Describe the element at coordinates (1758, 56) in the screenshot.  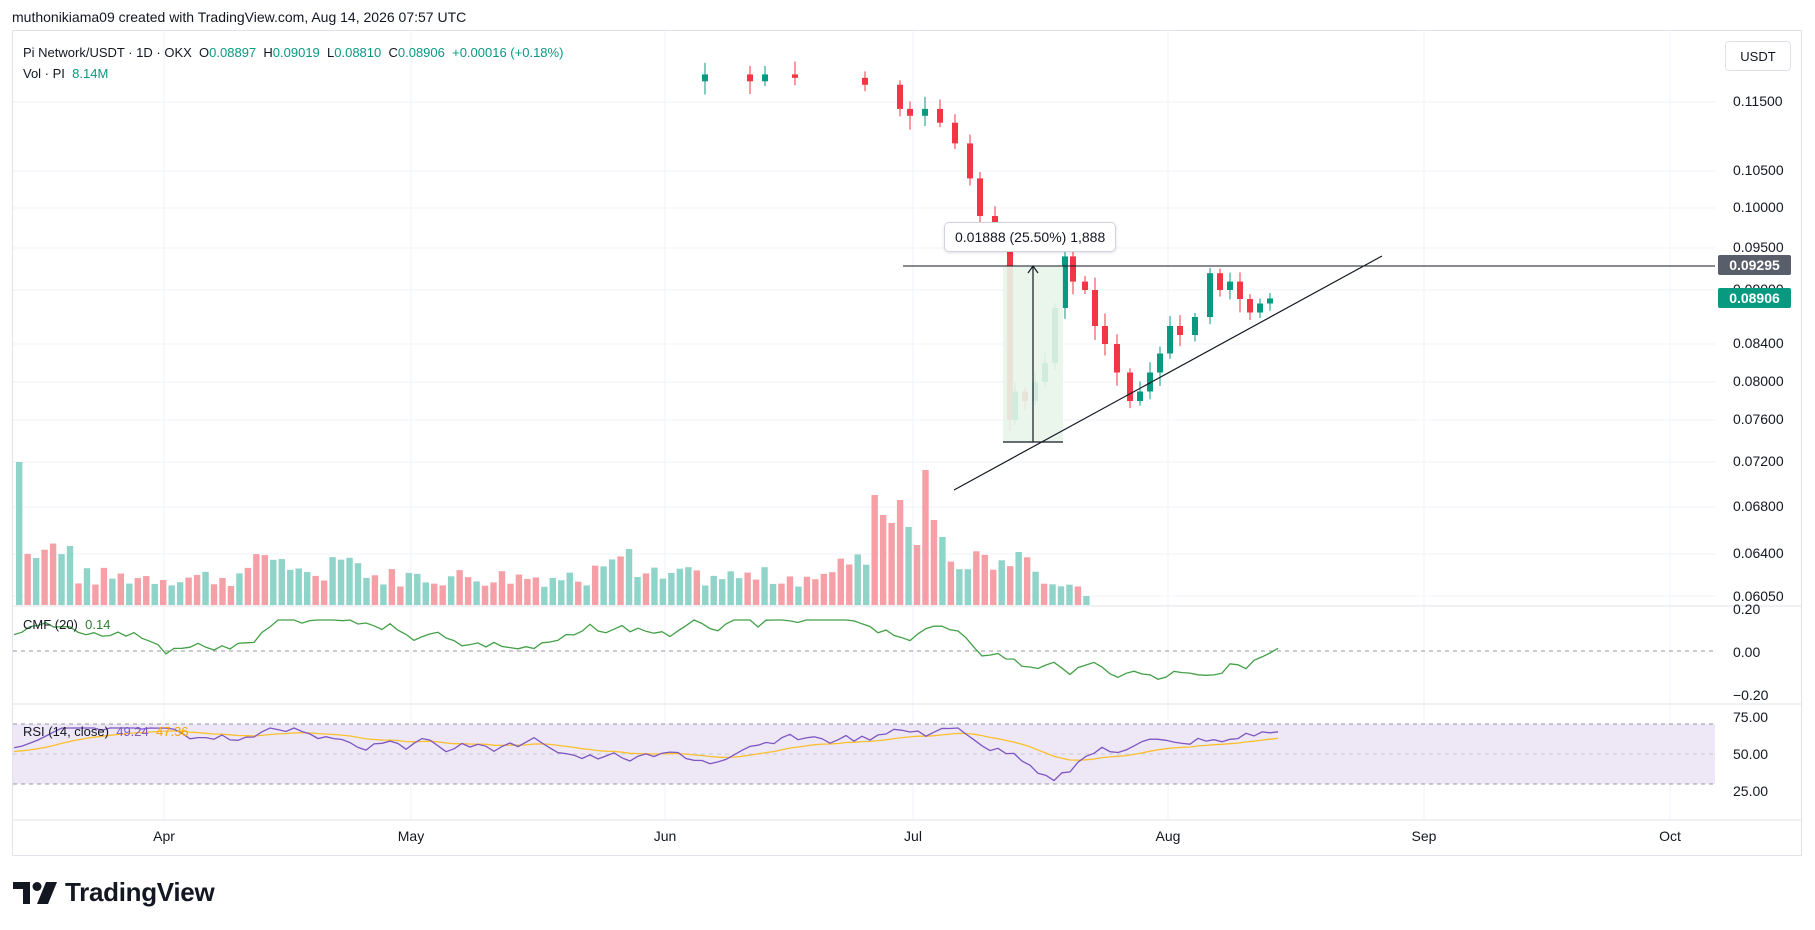
I see `currency-button: USDT` at that location.